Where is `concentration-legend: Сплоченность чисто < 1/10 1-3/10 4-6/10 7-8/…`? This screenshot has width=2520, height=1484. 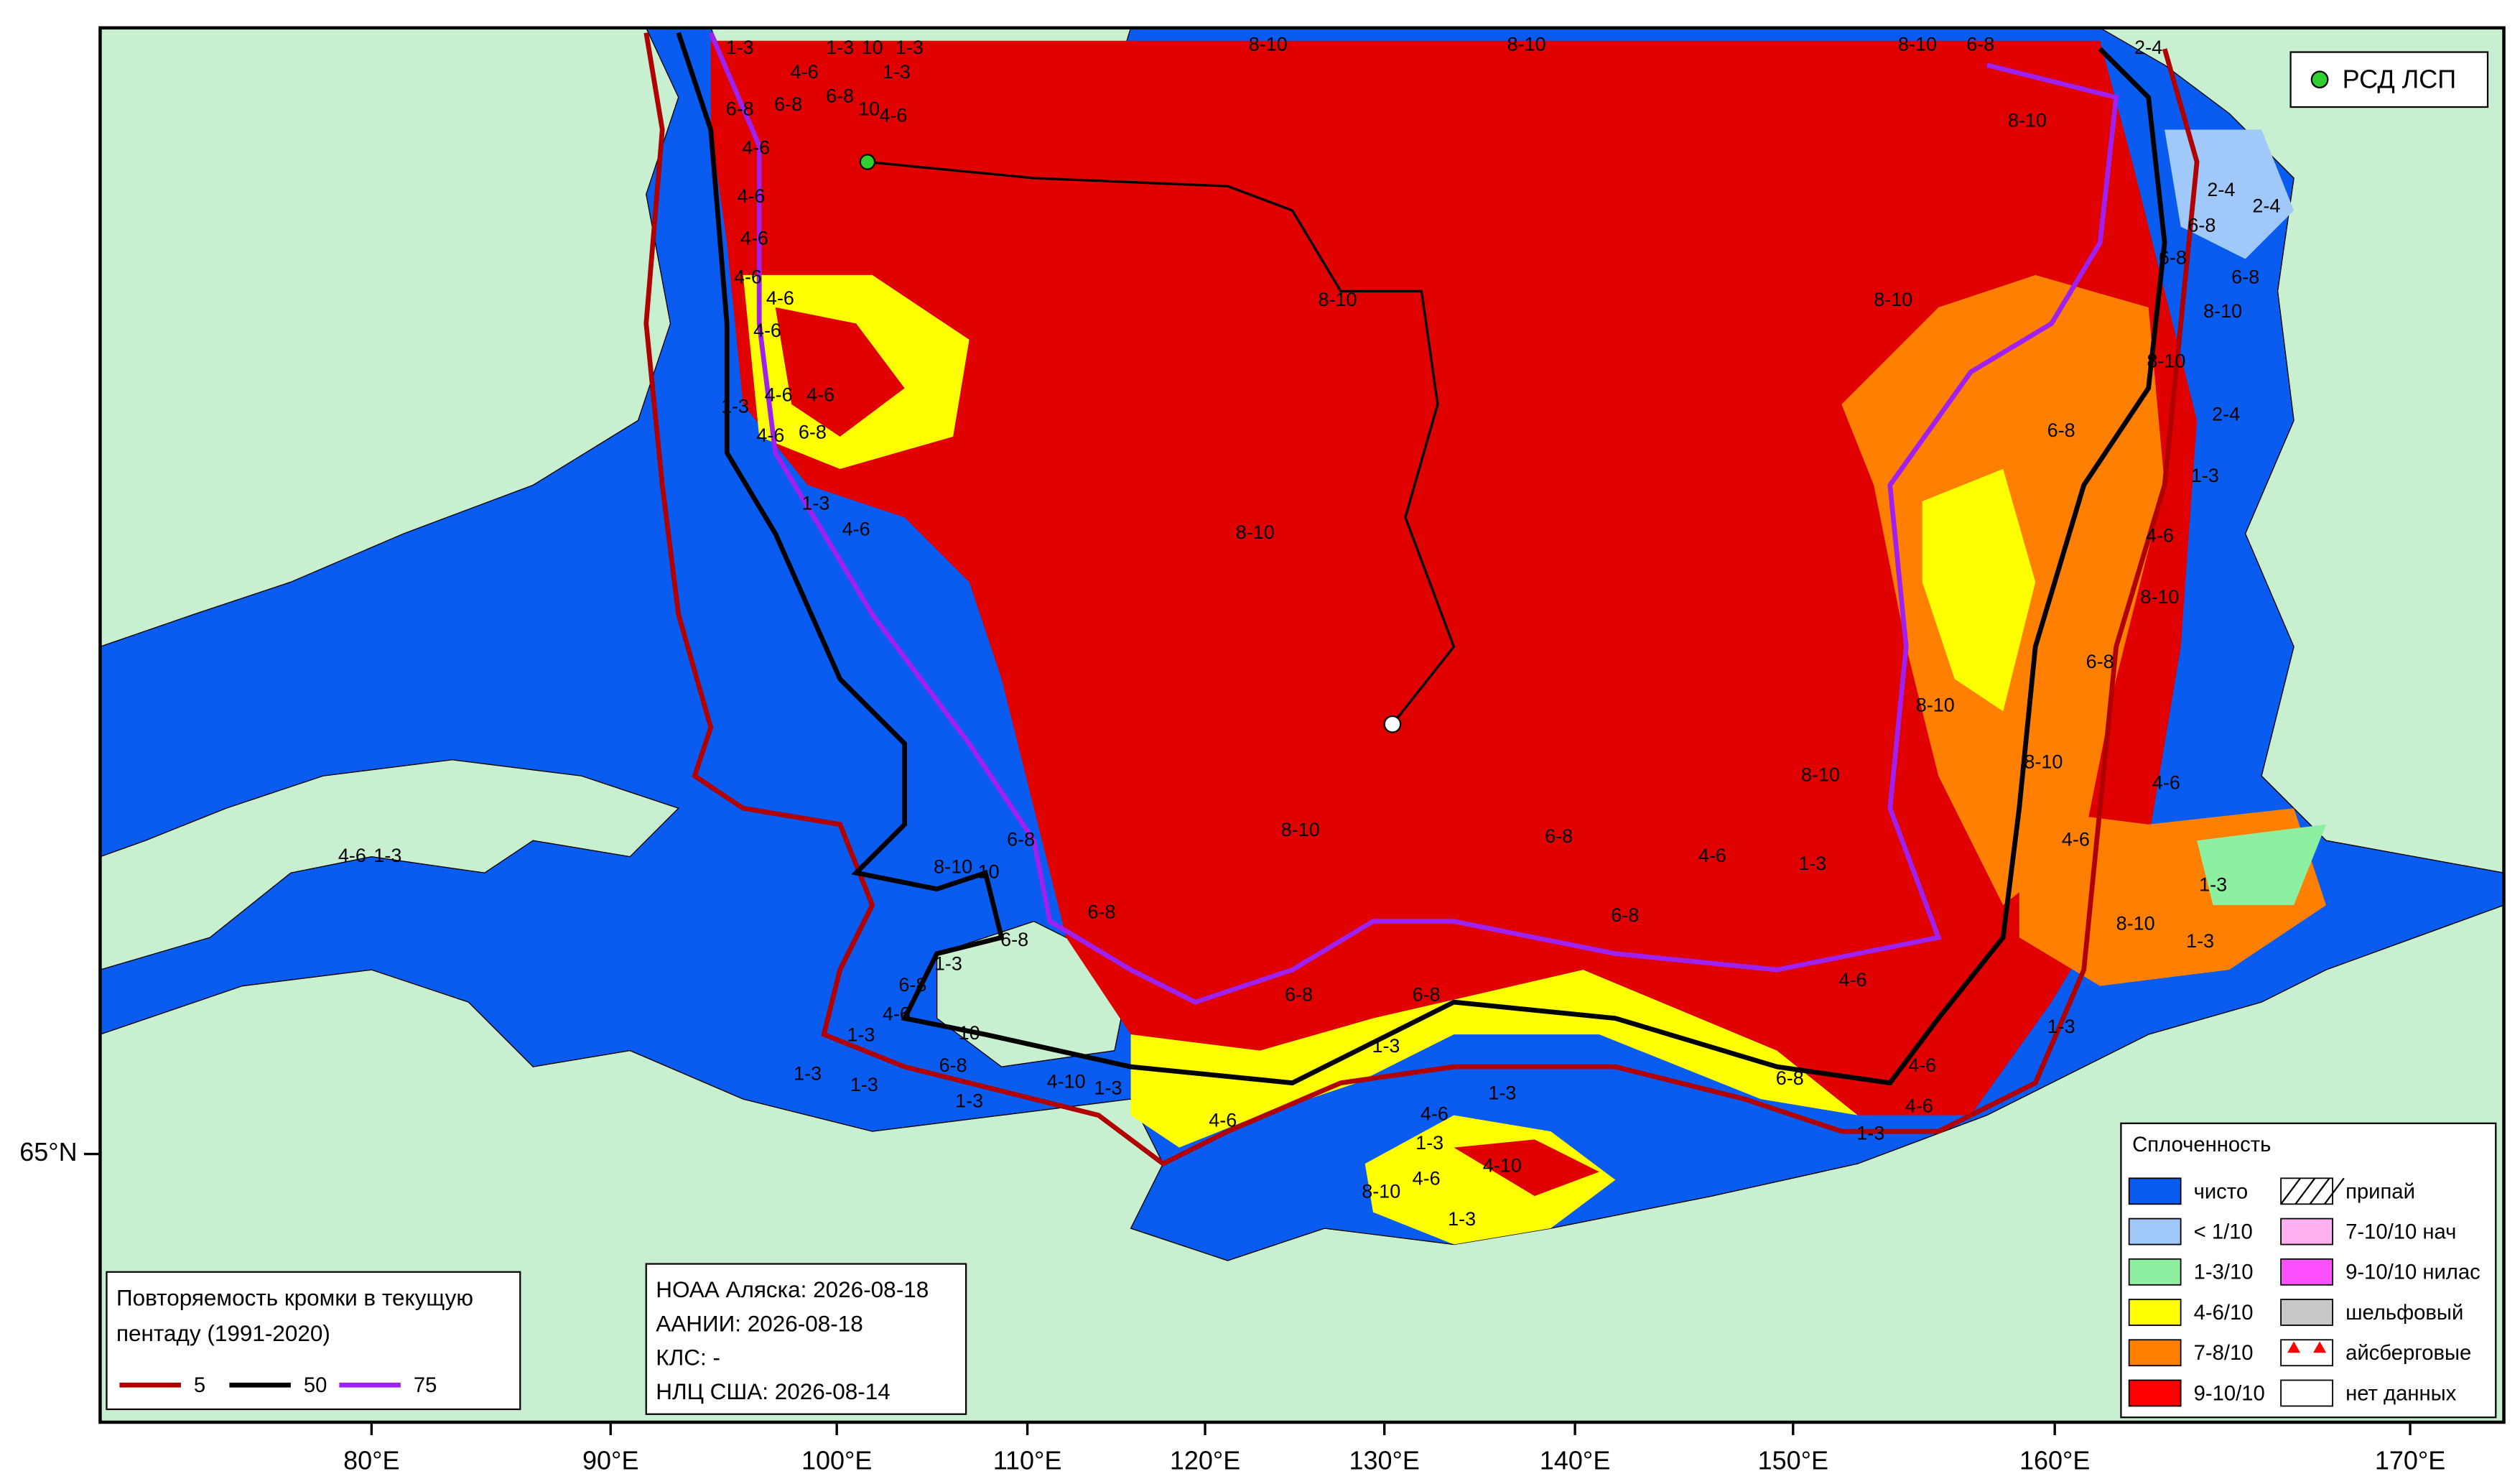
concentration-legend: Сплоченность чисто < 1/10 1-3/10 4-6/10 7-8/… is located at coordinates (2308, 1270).